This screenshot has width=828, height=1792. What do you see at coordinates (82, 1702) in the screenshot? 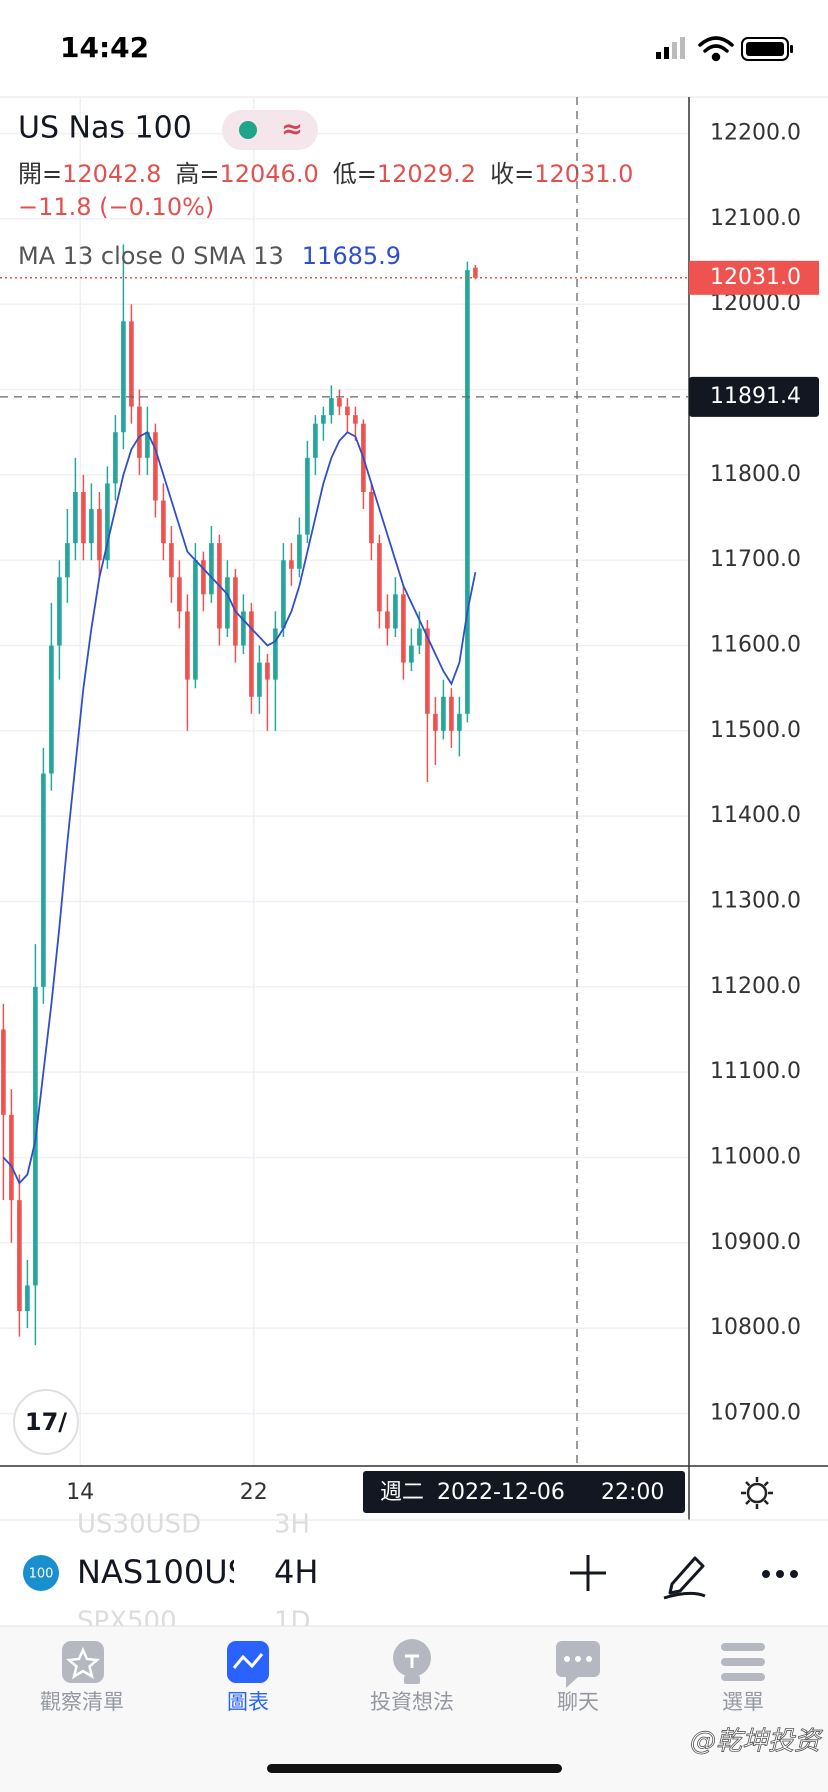
I see `tab-label: 觀察清單` at bounding box center [82, 1702].